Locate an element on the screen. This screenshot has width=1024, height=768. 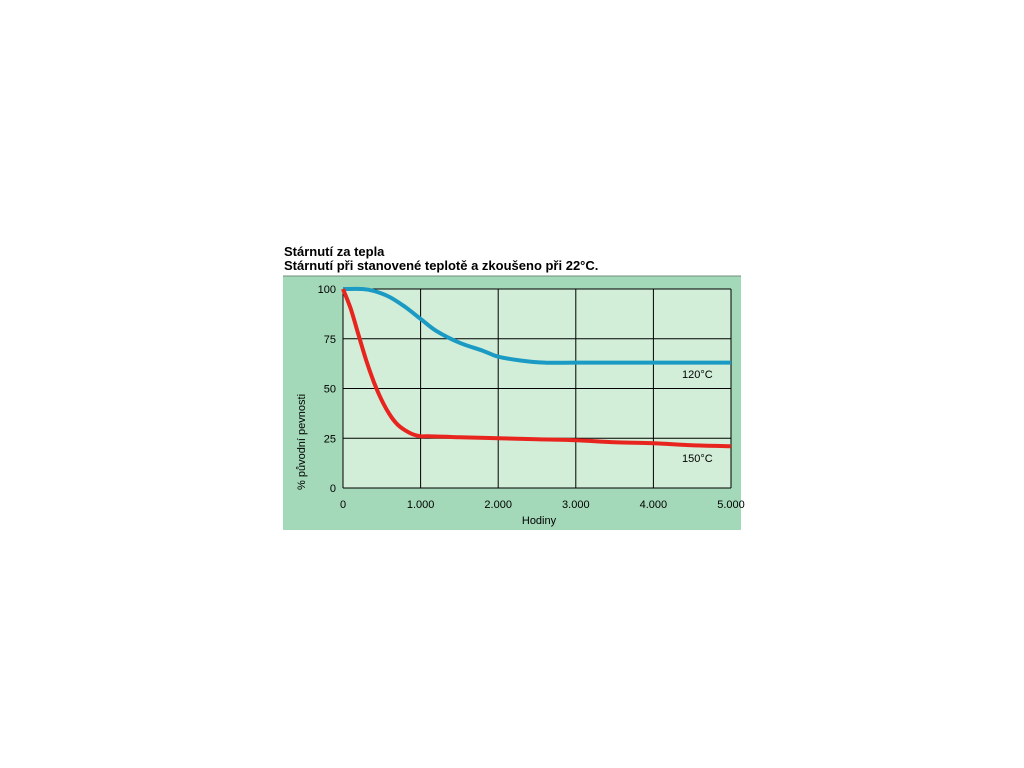
x-tick-label: 2.000 is located at coordinates (498, 505).